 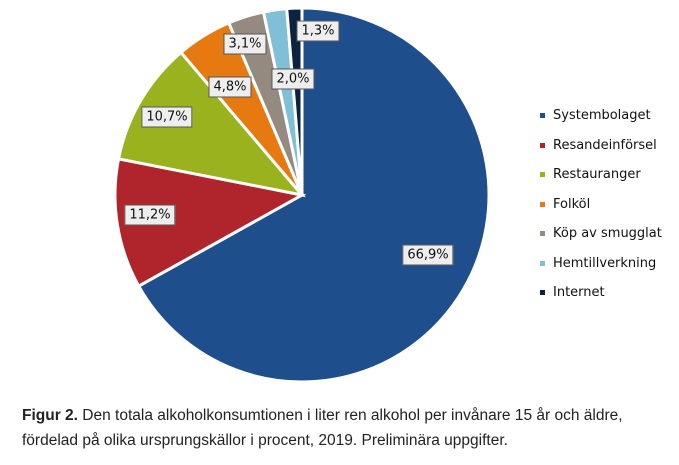 I want to click on legend-item: Resandeinförsel, so click(x=601, y=146).